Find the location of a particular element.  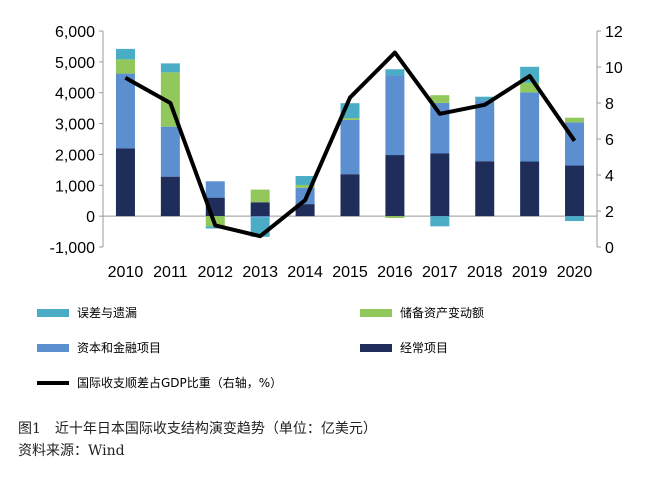

x-tick-label: 2014 is located at coordinates (305, 272).